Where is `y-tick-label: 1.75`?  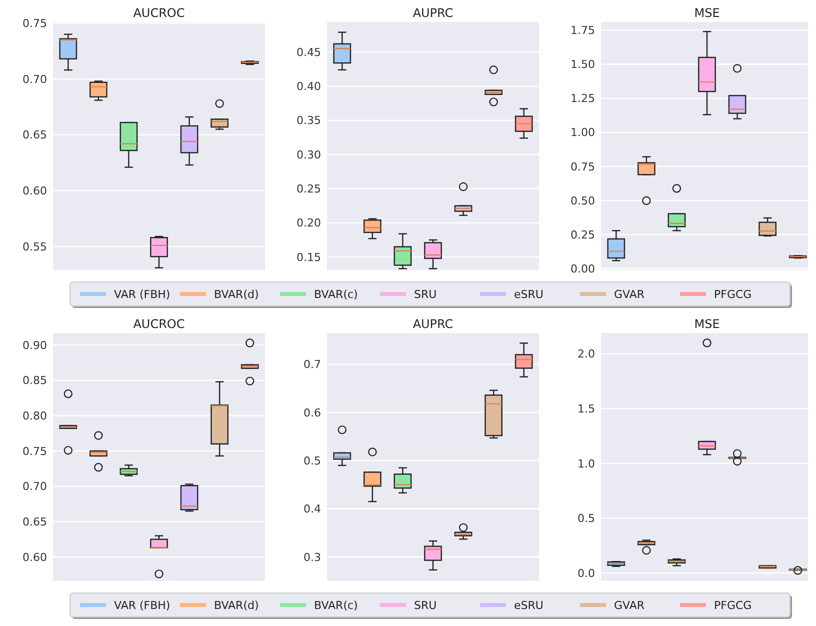
y-tick-label: 1.75 is located at coordinates (582, 31).